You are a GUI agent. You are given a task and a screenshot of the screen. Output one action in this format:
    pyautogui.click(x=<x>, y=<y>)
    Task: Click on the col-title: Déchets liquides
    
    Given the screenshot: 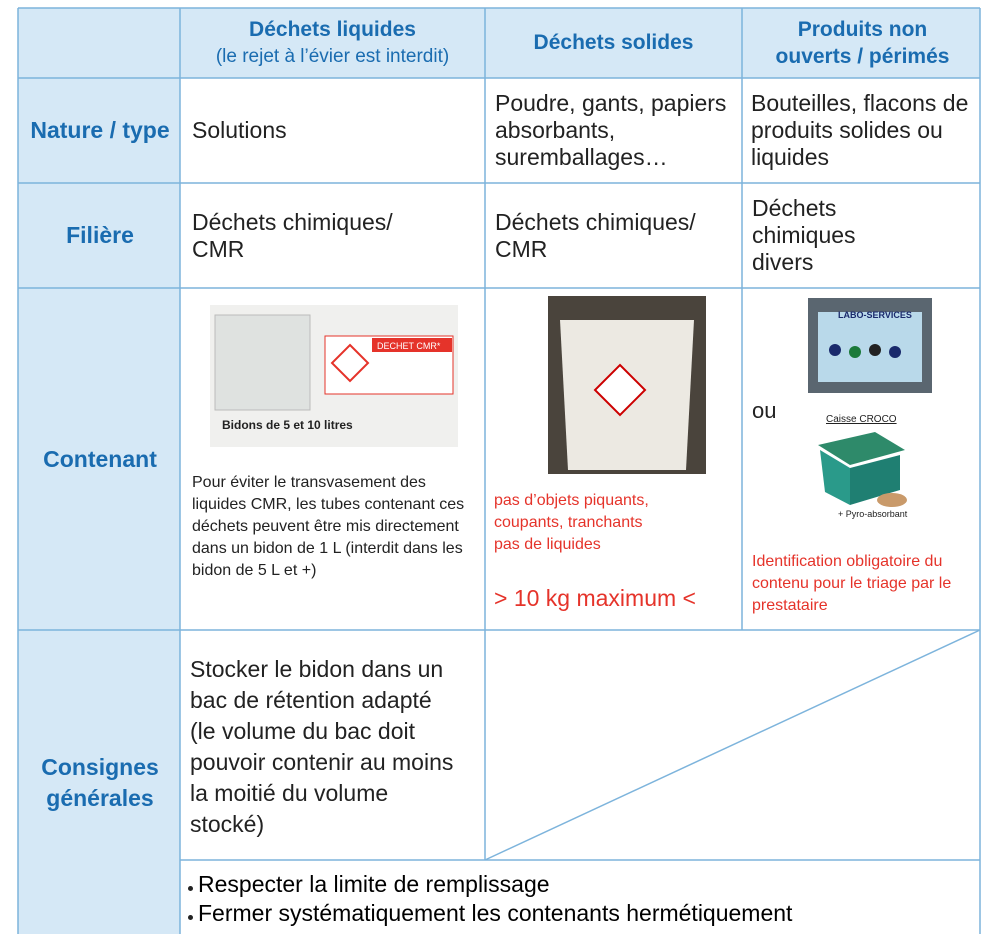 What is the action you would take?
    pyautogui.click(x=332, y=29)
    